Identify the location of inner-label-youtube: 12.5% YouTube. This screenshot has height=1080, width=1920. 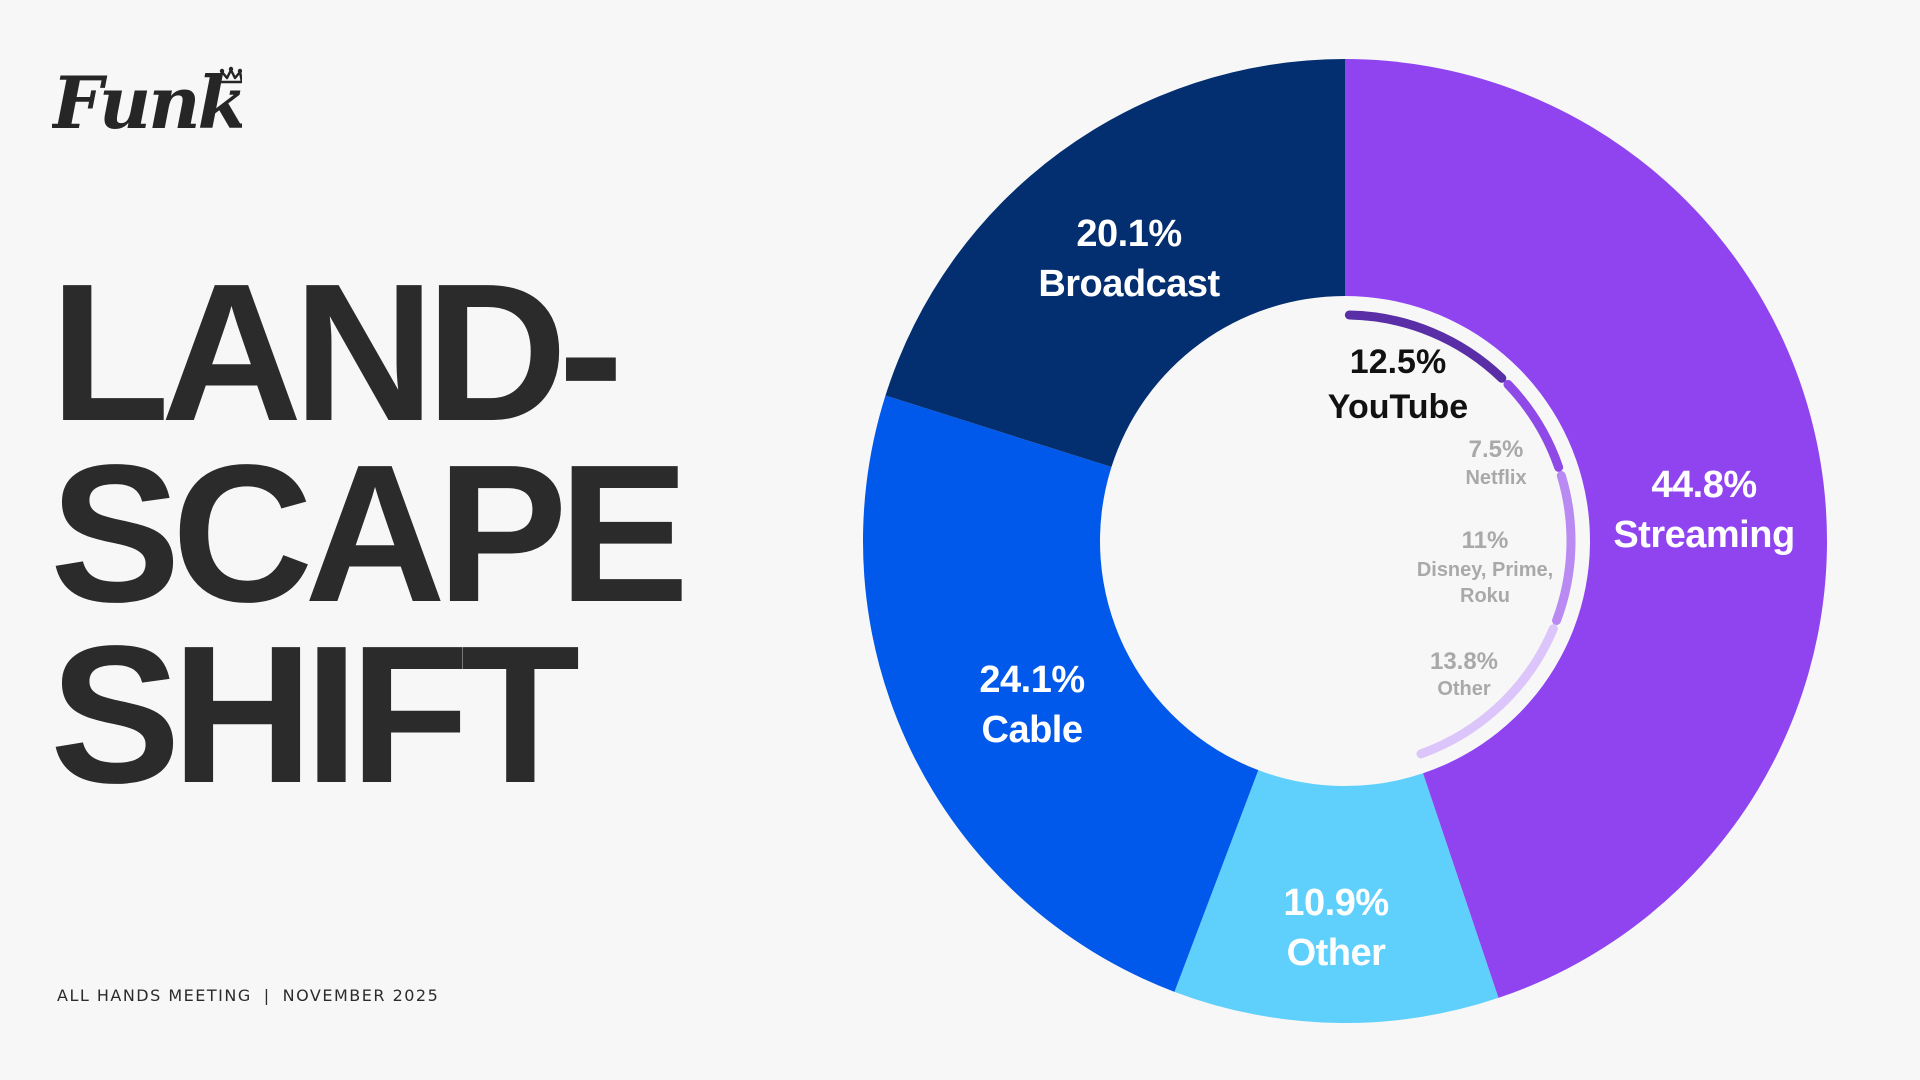
(1398, 384).